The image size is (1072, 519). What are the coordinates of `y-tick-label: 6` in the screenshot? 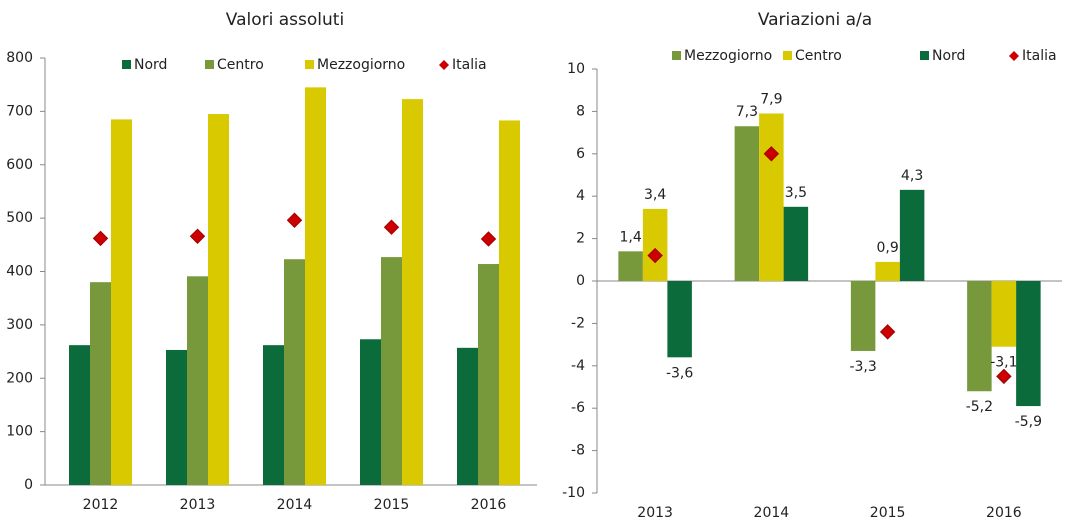 It's located at (580, 154).